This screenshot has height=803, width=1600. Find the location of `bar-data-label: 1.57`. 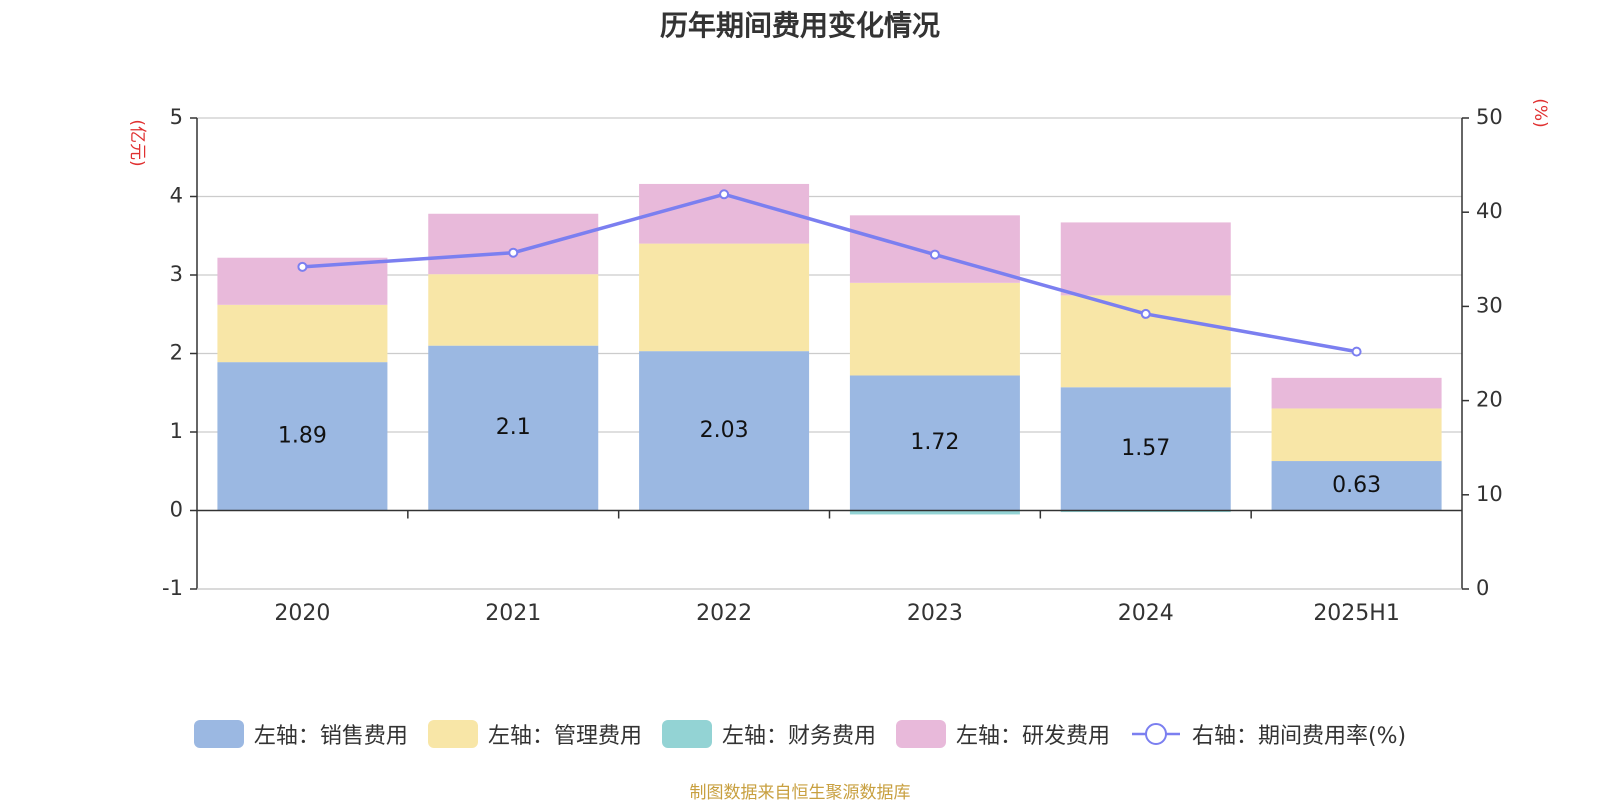

bar-data-label: 1.57 is located at coordinates (1145, 448).